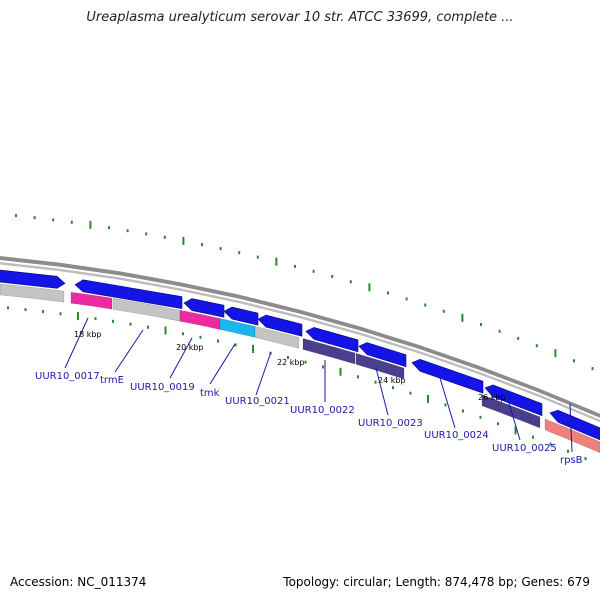  I want to click on gene-label-uur10-0024: UUR10_0024, so click(456, 435).